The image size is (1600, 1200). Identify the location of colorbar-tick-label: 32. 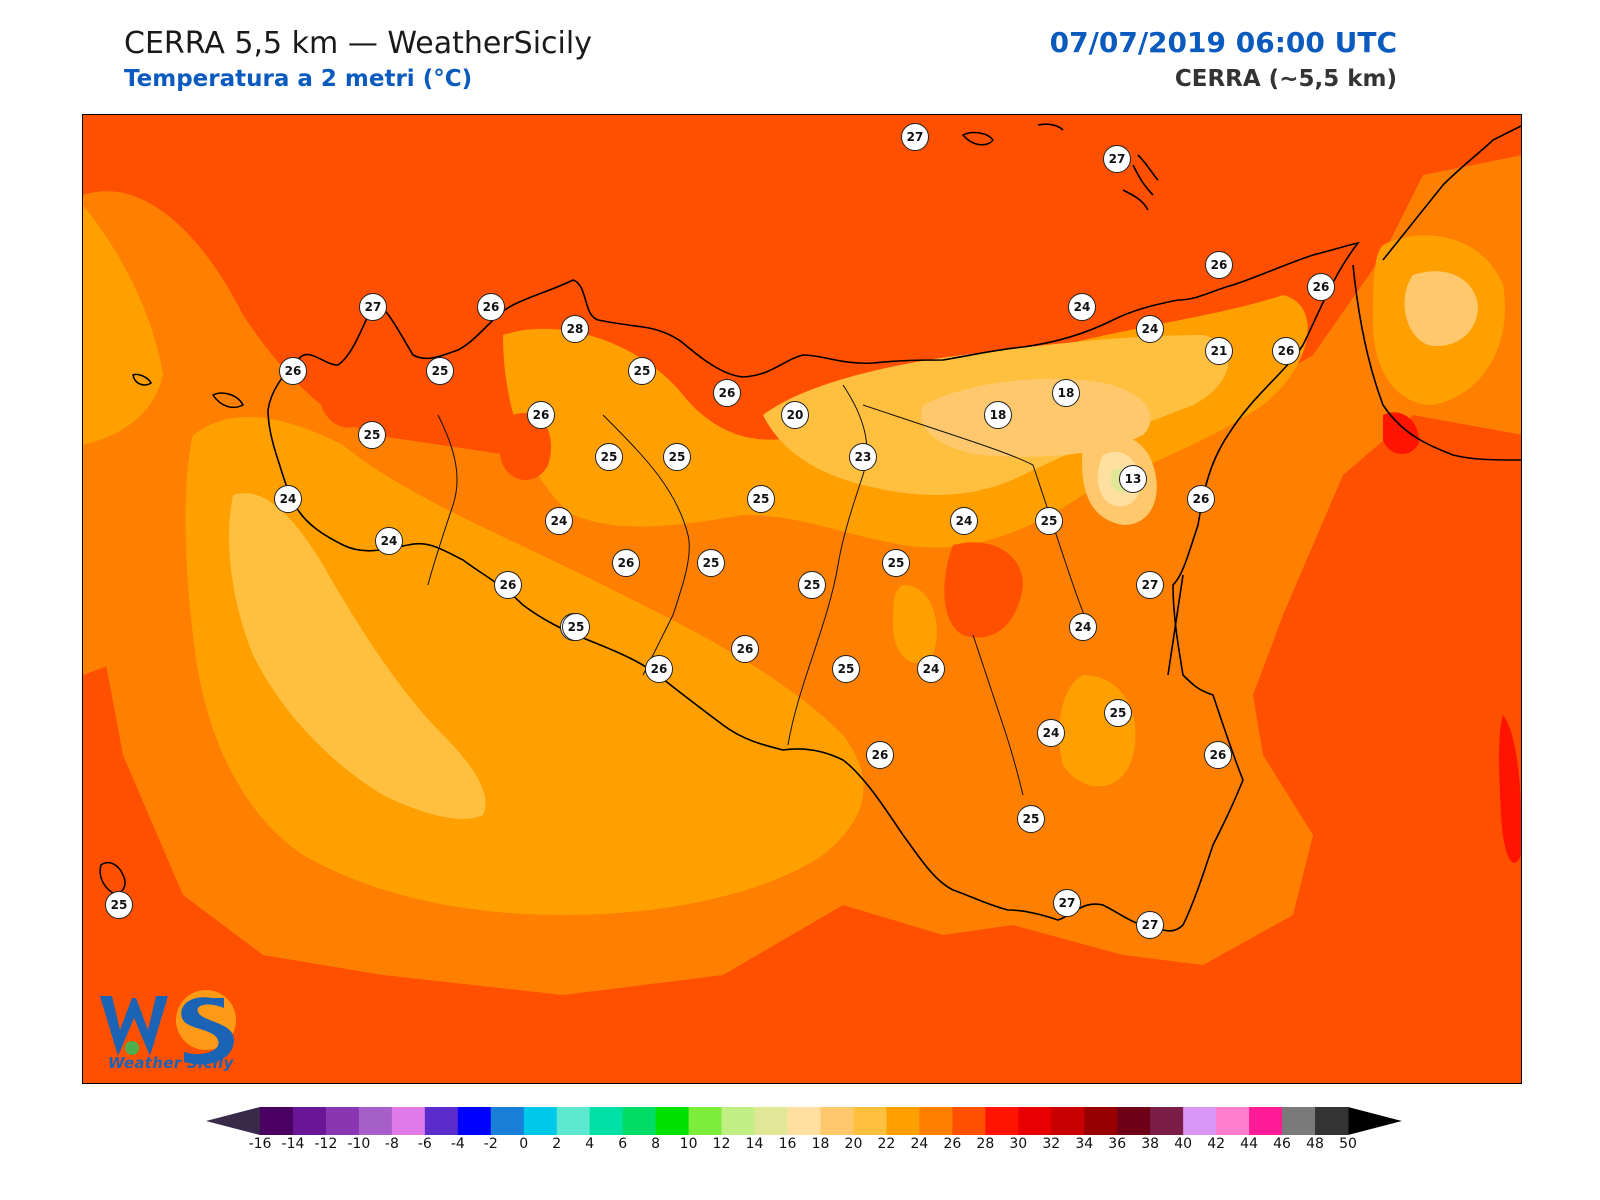
(1051, 1144).